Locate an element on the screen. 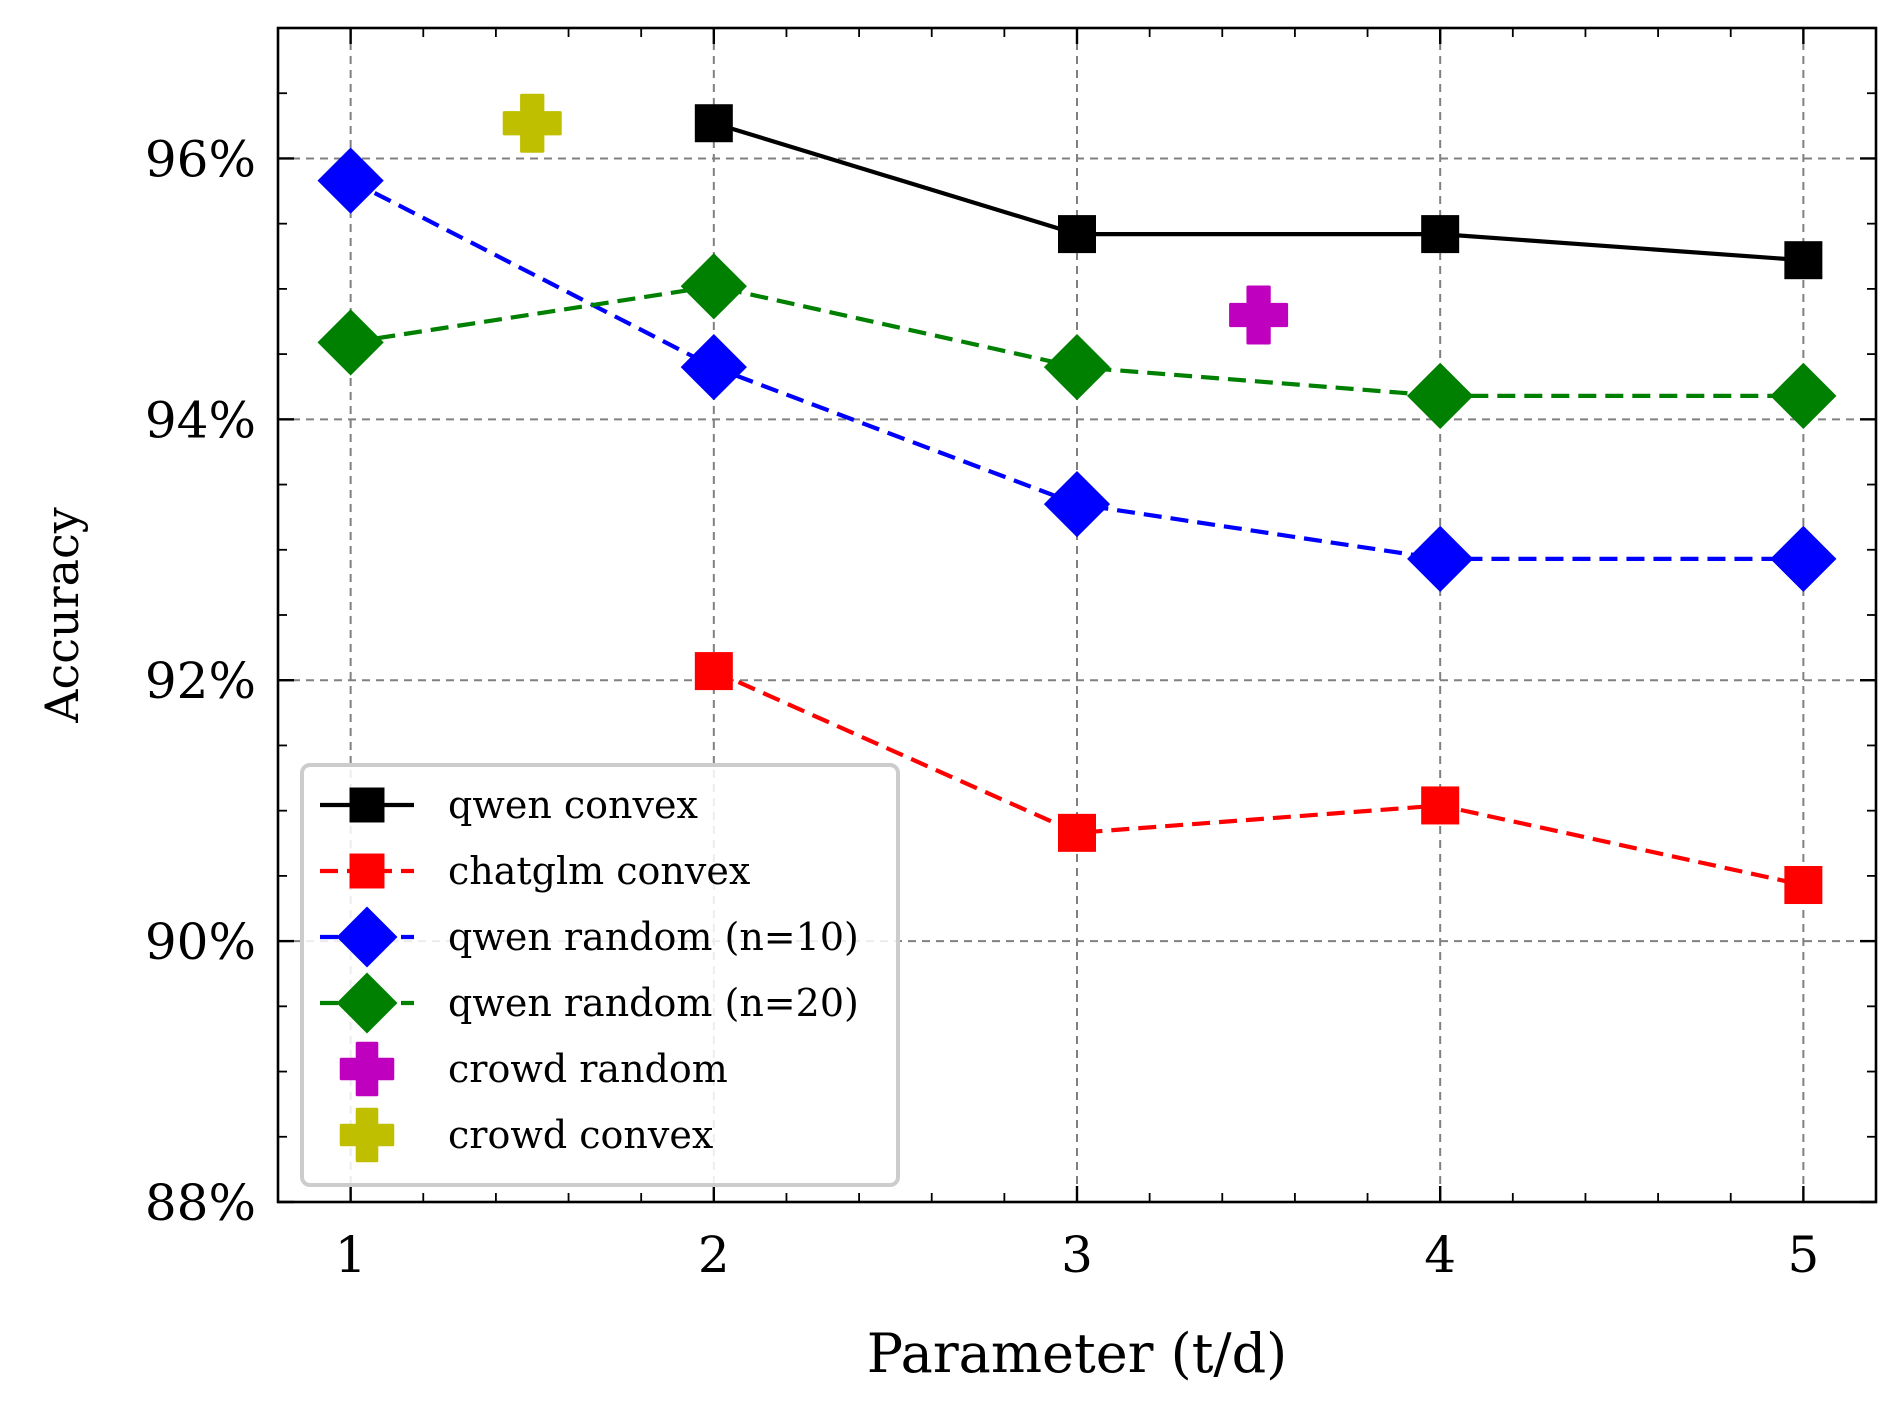 The height and width of the screenshot is (1420, 1896). legend-label: crowd convex is located at coordinates (580, 1135).